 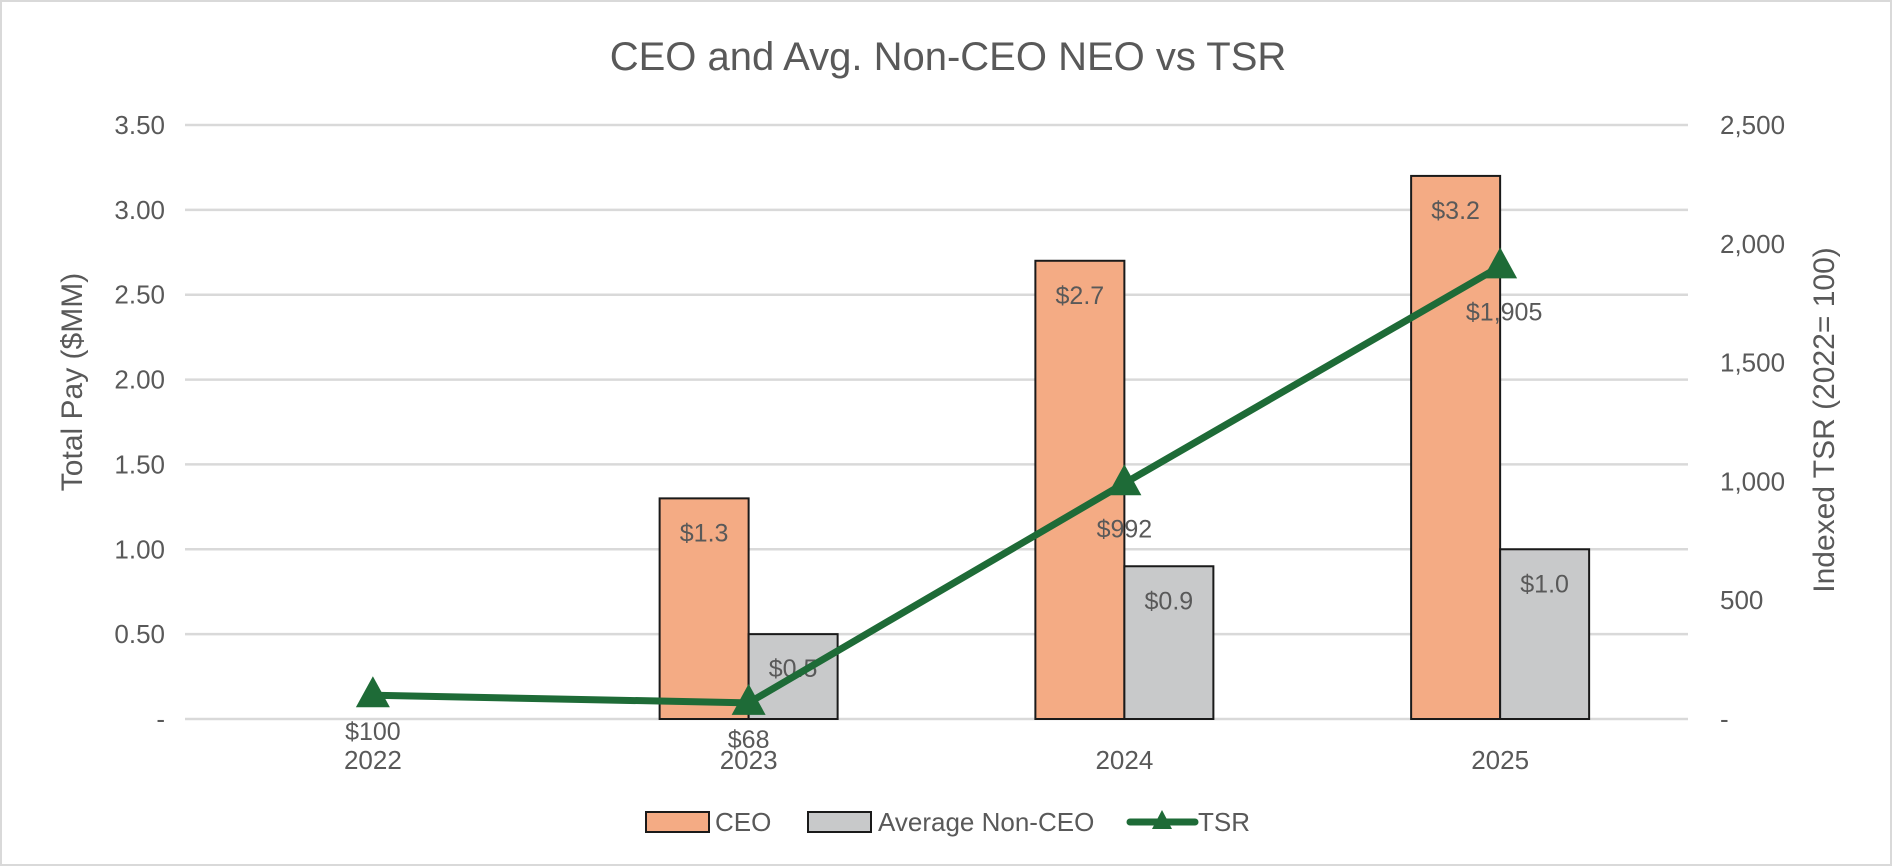 What do you see at coordinates (1824, 420) in the screenshot?
I see `y-axis-title-right: Indexed TSR (2022= 100)` at bounding box center [1824, 420].